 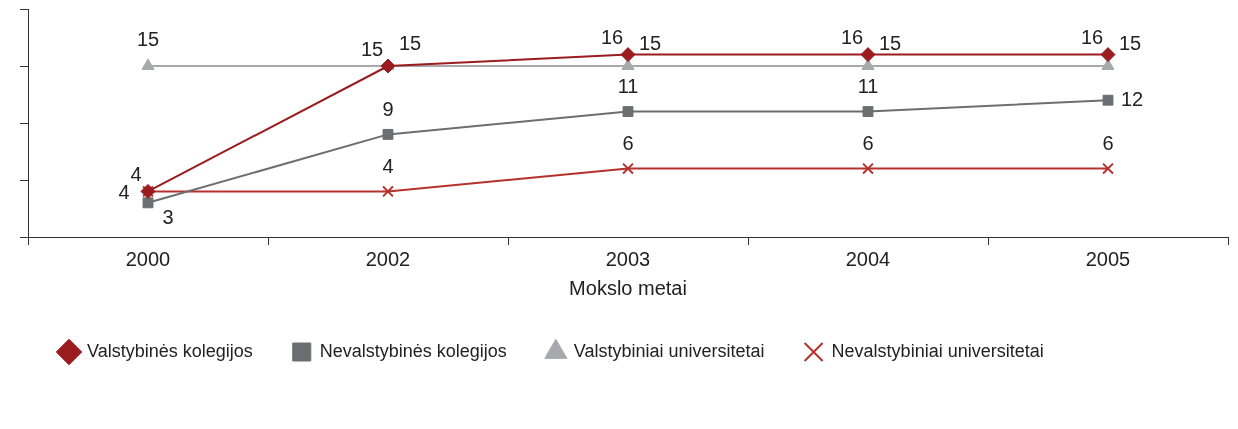 I want to click on data-label: 9, so click(x=388, y=108).